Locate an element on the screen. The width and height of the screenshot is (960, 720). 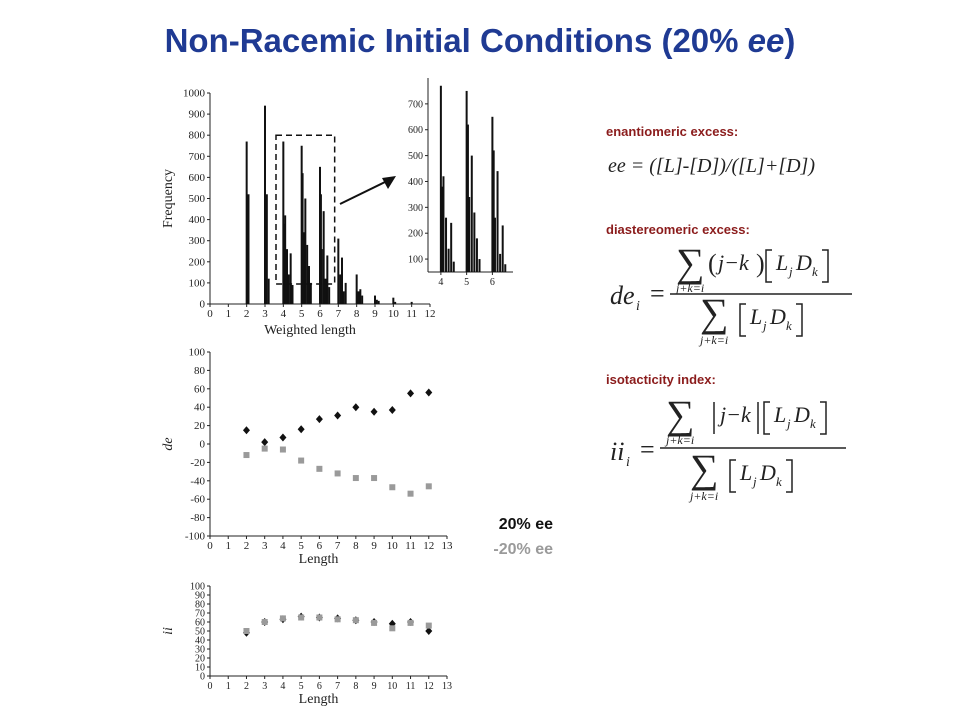
slide-title: Non-Racemic Initial Conditions (20% ee) is located at coordinates (480, 41).